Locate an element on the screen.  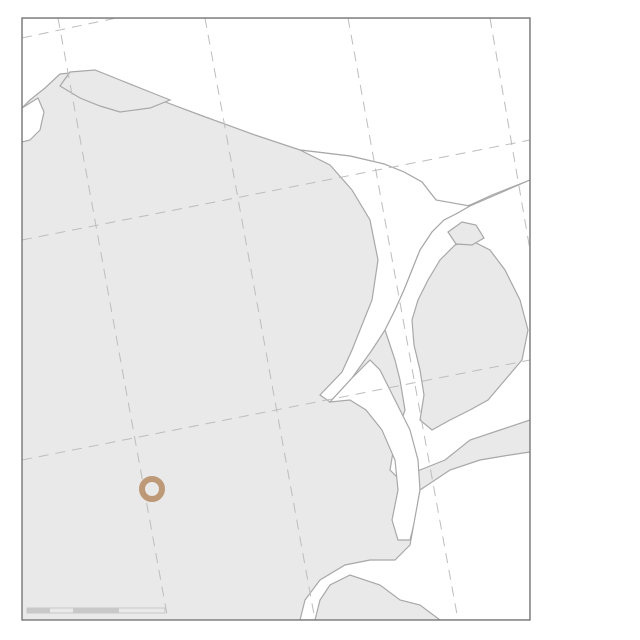
scale-bar is located at coordinates (96, 610).